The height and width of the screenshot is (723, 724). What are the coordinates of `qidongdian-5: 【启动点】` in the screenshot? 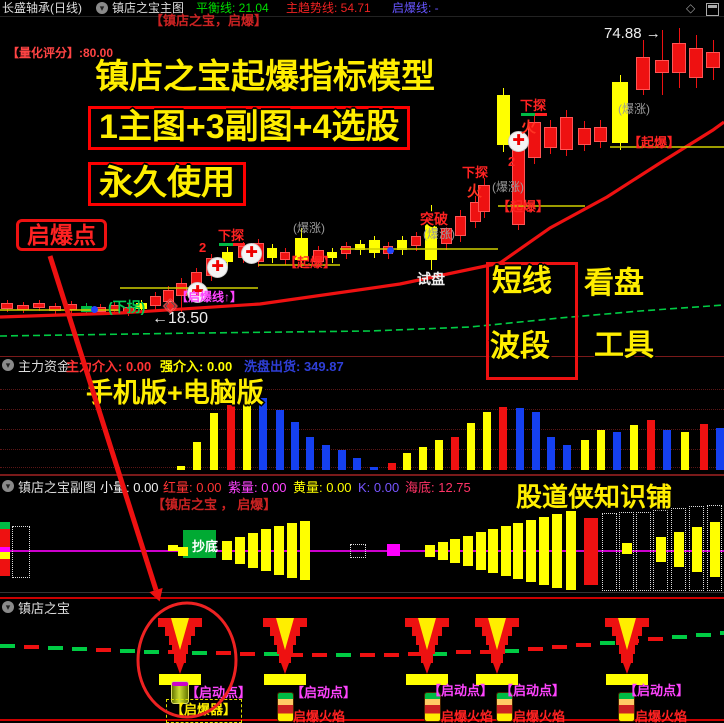 It's located at (657, 690).